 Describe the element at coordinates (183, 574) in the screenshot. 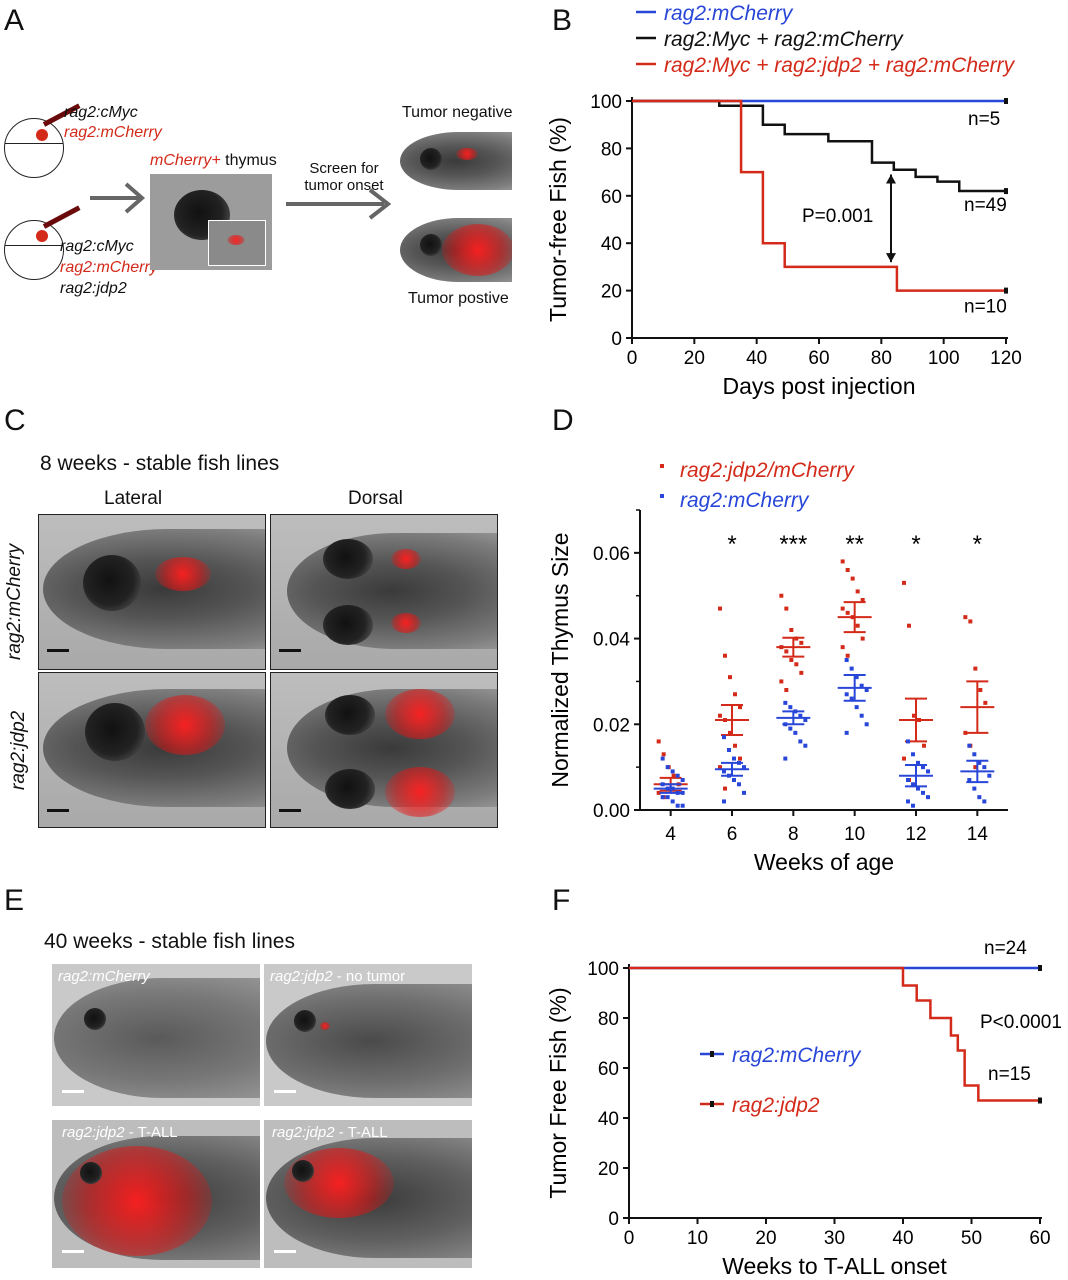

I see `c-lateral-mcherry-thymus` at that location.